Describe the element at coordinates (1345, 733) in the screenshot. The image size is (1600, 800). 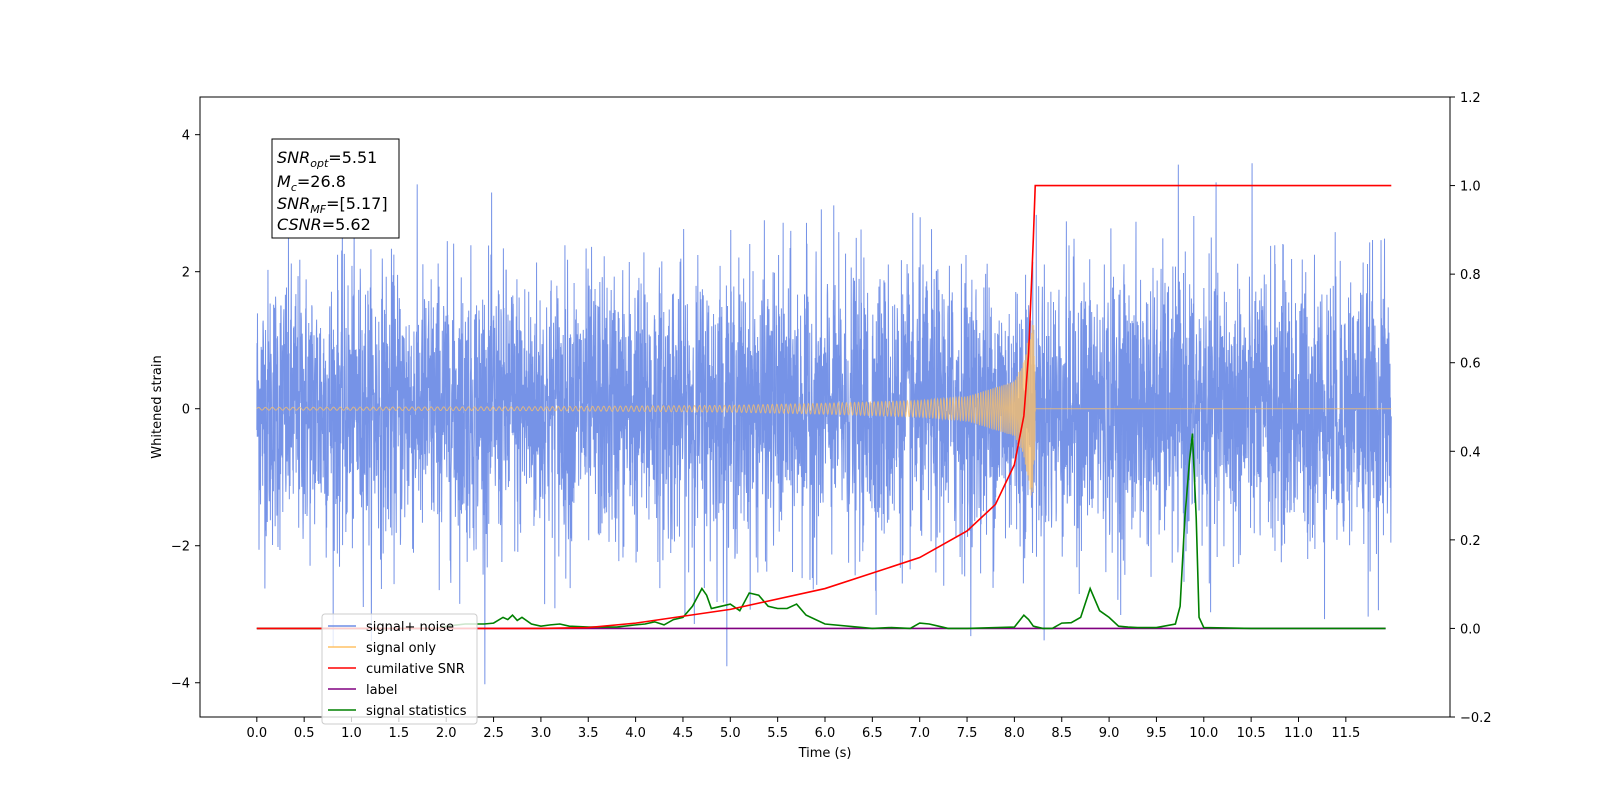
I see `x-tick-label: 11.5` at that location.